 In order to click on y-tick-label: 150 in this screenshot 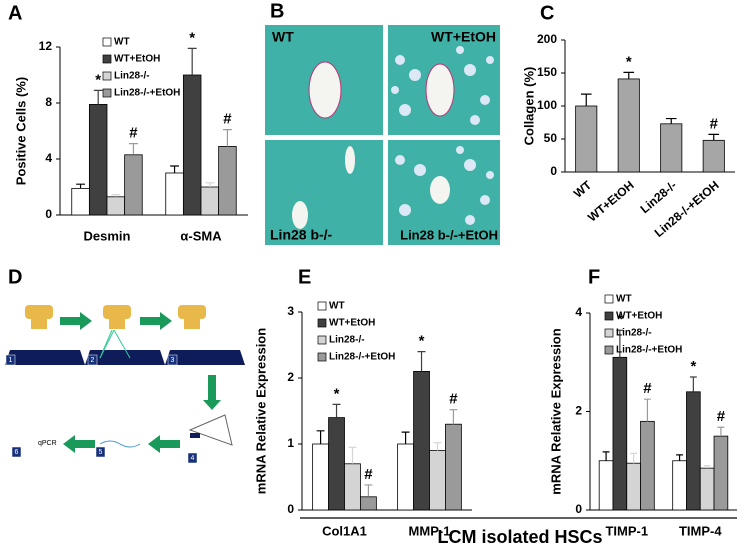, I will do `click(547, 72)`.